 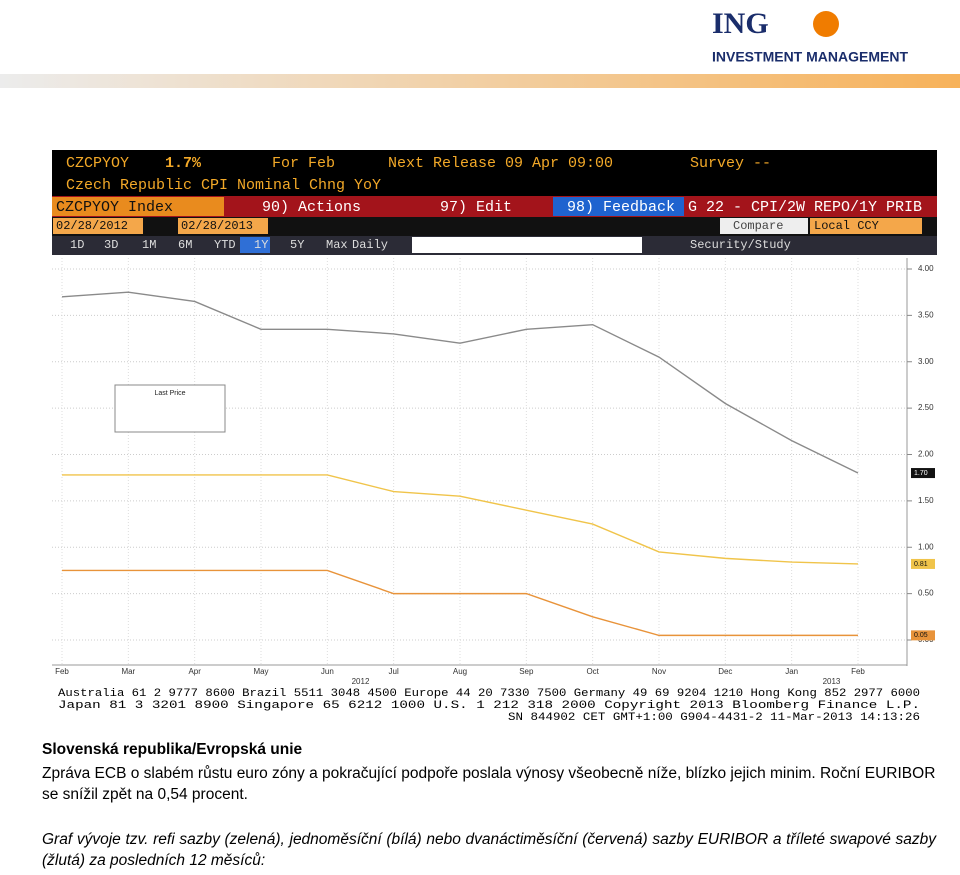 I want to click on period-button: 3D, so click(x=111, y=245).